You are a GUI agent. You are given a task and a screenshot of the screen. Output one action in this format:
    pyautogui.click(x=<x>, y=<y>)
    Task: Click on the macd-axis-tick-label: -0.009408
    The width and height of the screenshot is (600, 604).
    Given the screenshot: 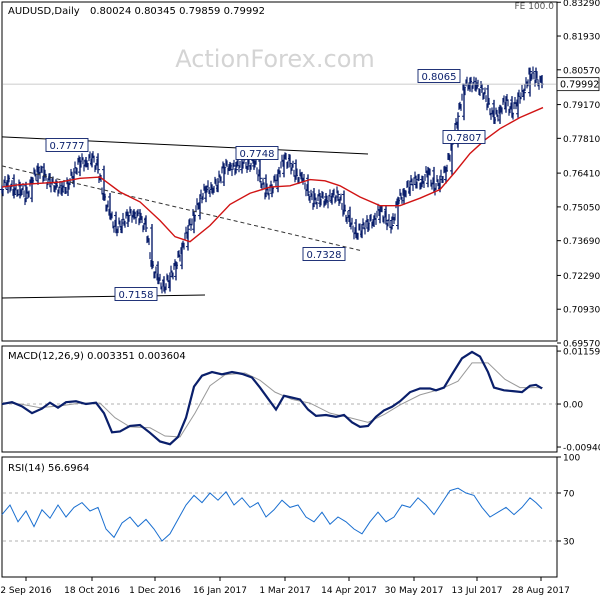 What is the action you would take?
    pyautogui.click(x=581, y=449)
    